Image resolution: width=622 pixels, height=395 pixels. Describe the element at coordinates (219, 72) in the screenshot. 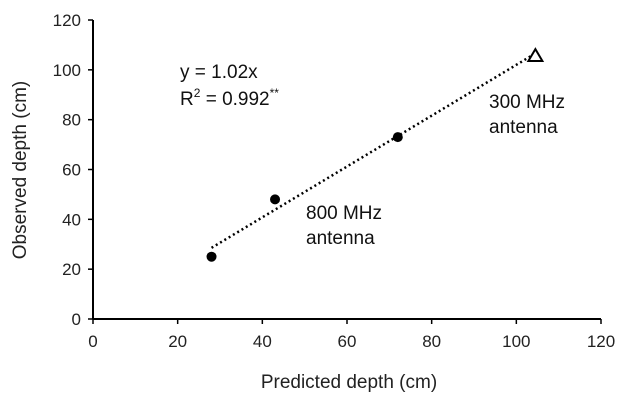

I see `equation-label: y = 1.02x` at that location.